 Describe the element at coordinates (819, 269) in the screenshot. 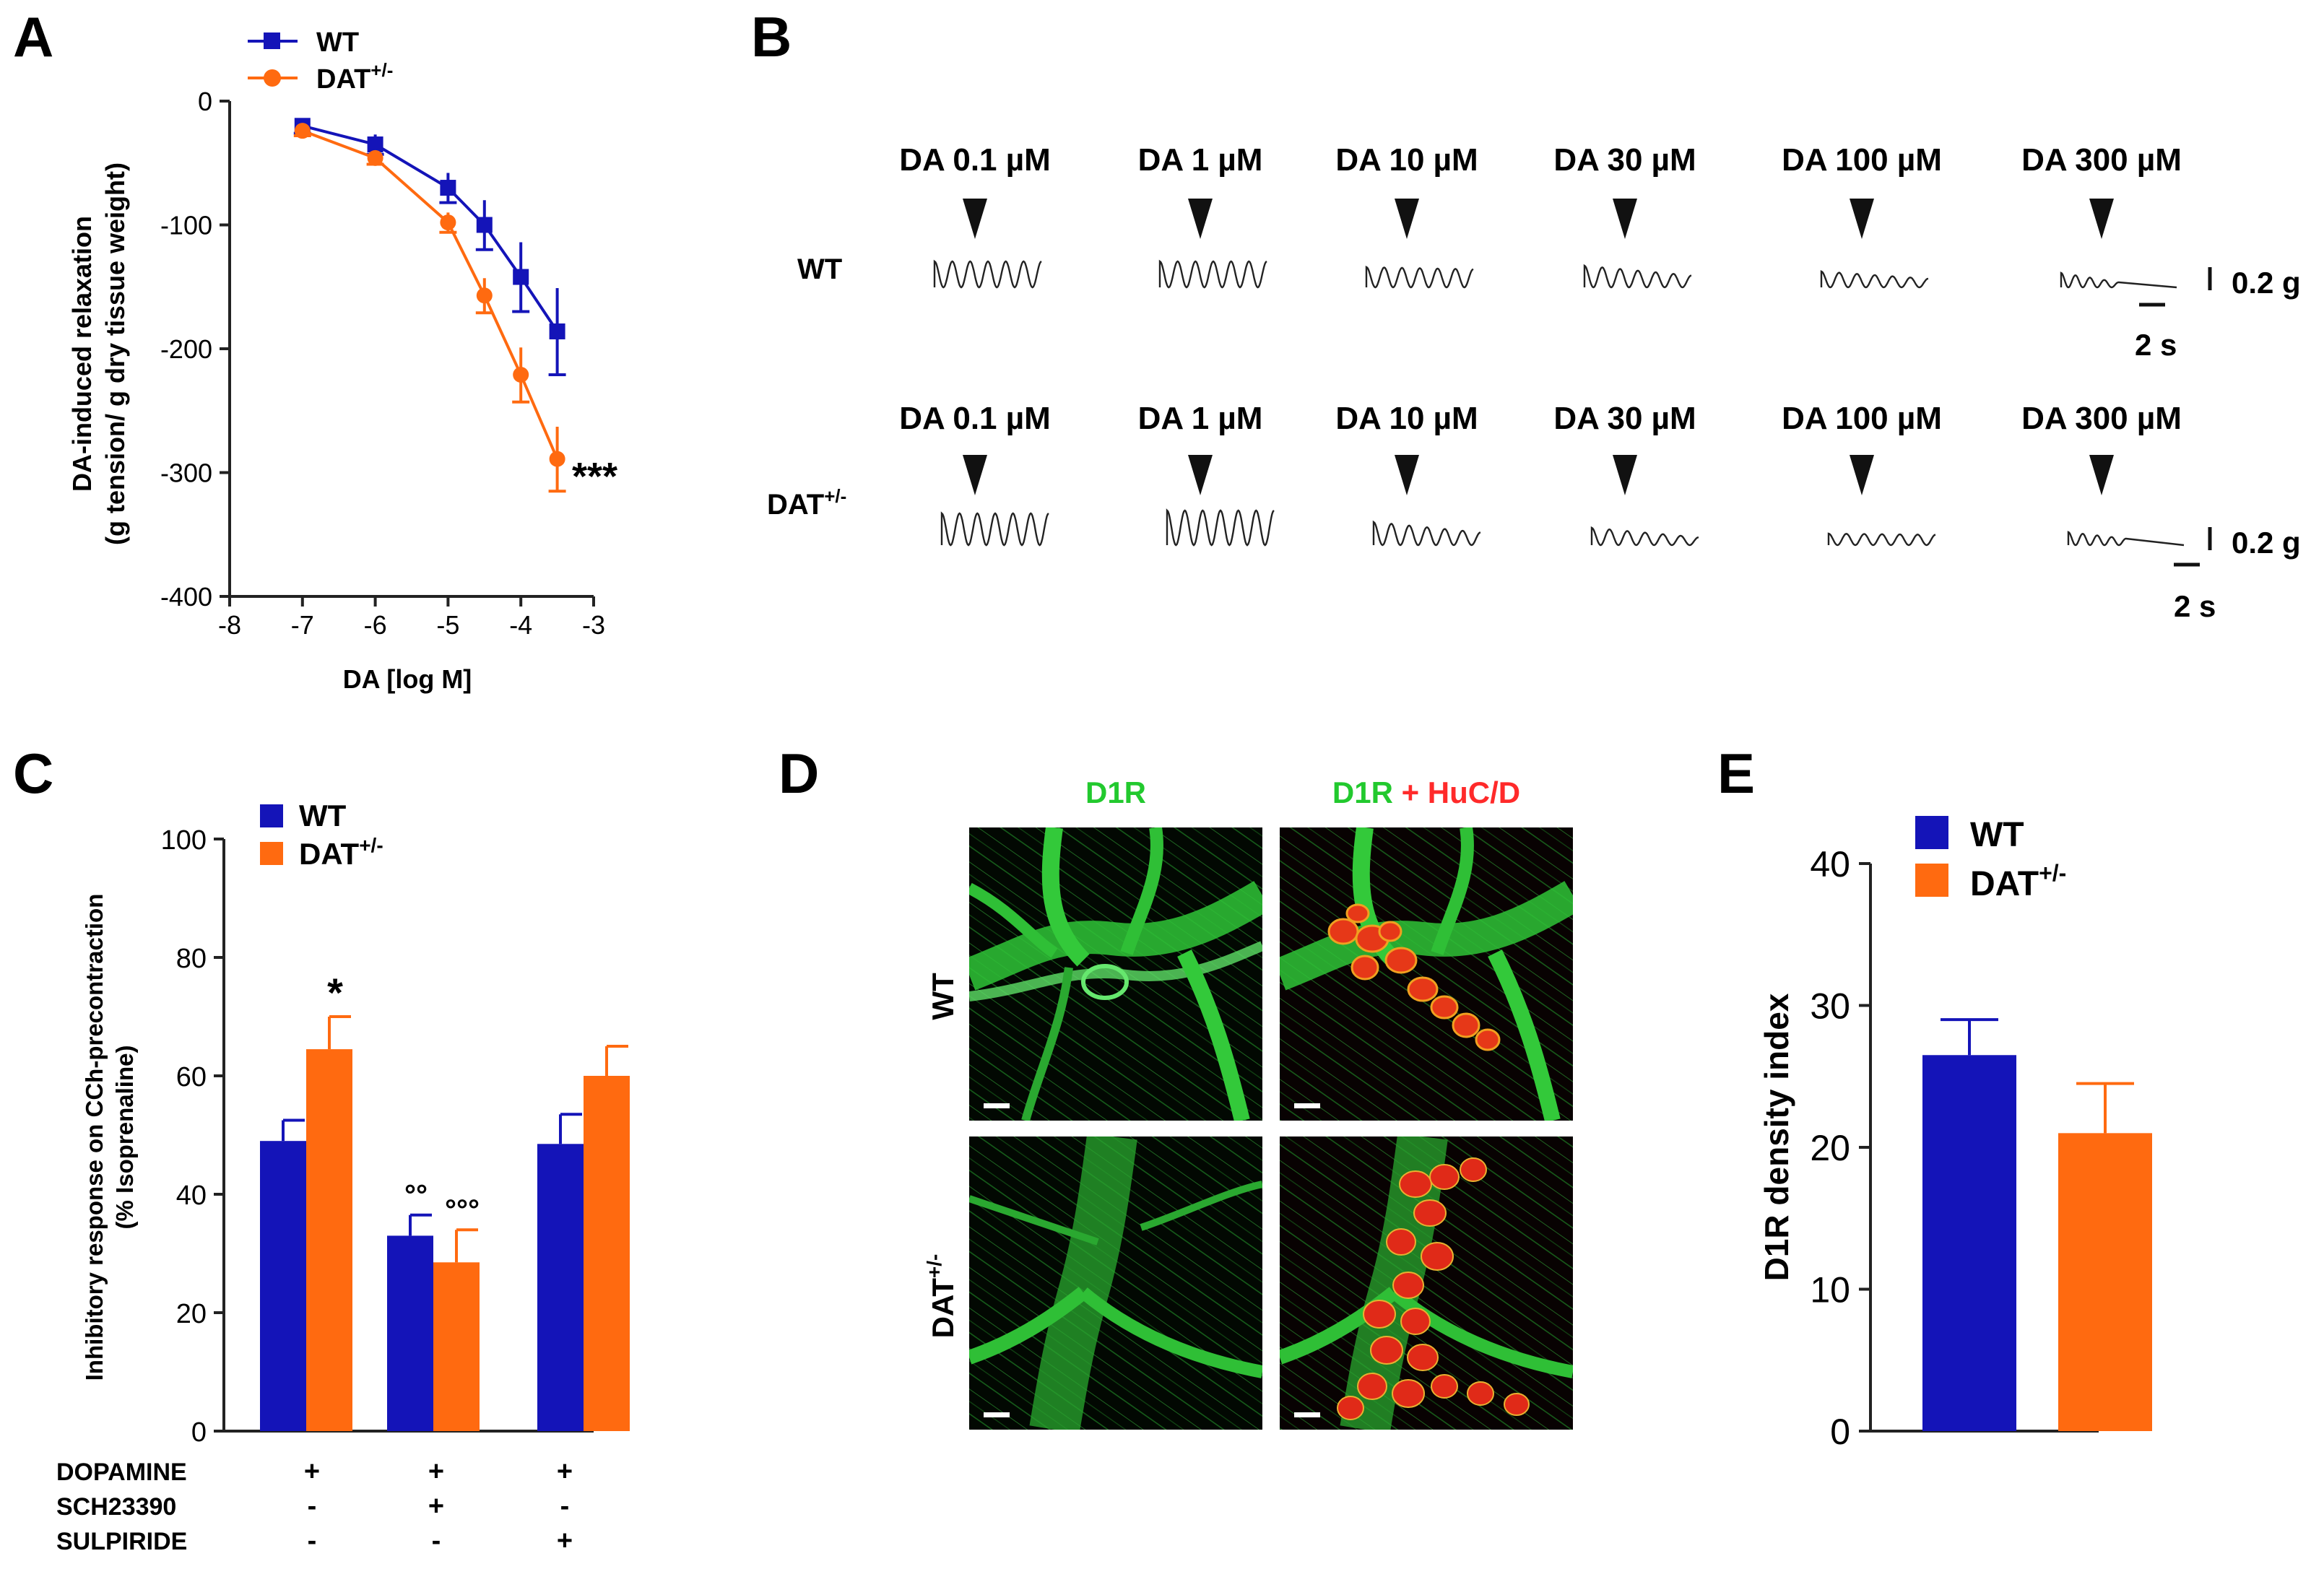

I see `trace-row-label-wt: WT` at that location.